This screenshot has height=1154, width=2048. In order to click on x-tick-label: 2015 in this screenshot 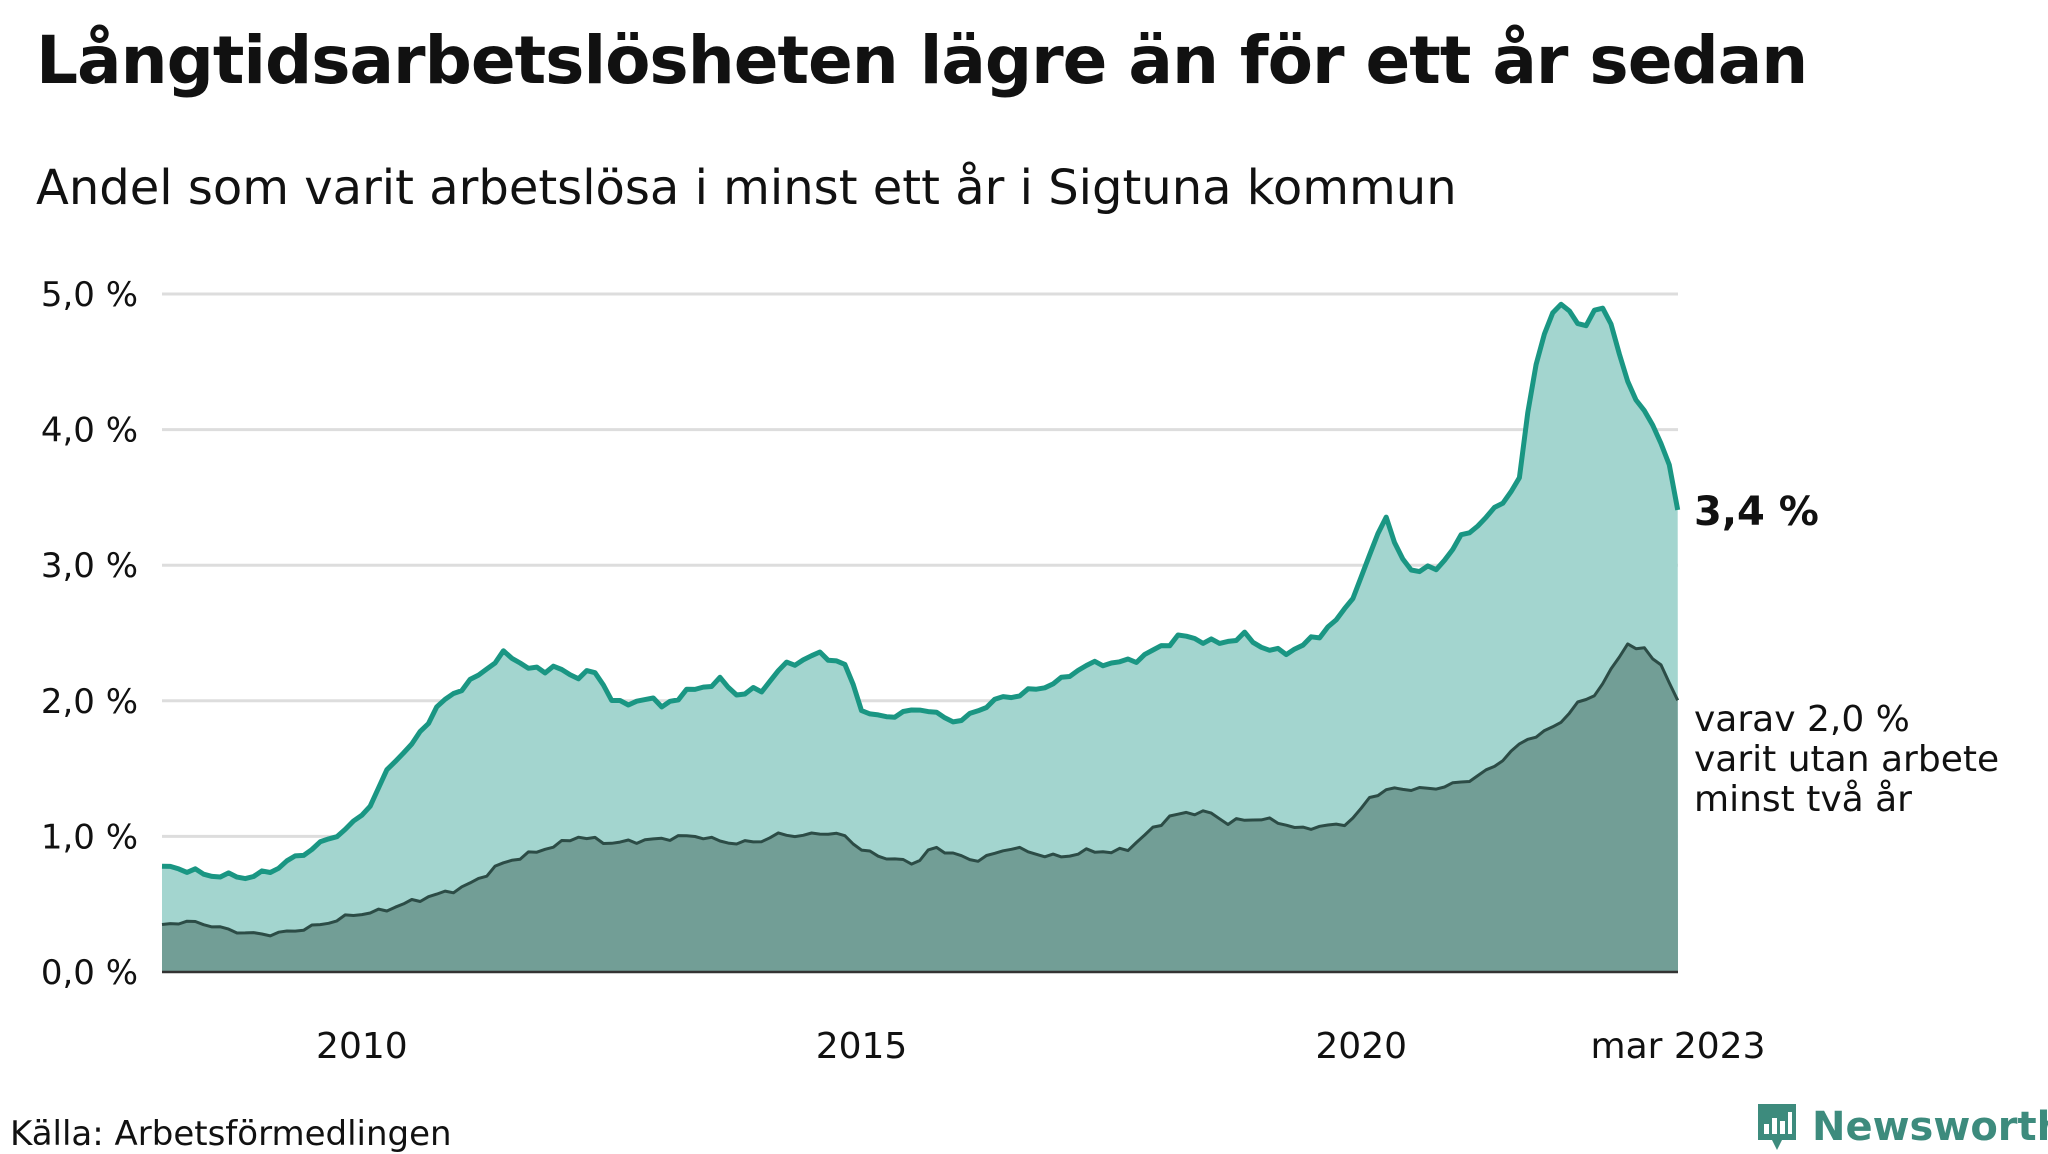, I will do `click(862, 1046)`.